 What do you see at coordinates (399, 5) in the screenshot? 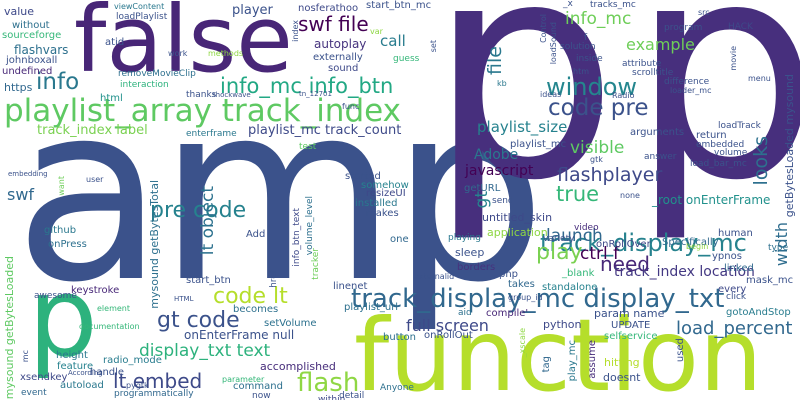
I see `word-start-btn-mc: start_btn_mc` at bounding box center [399, 5].